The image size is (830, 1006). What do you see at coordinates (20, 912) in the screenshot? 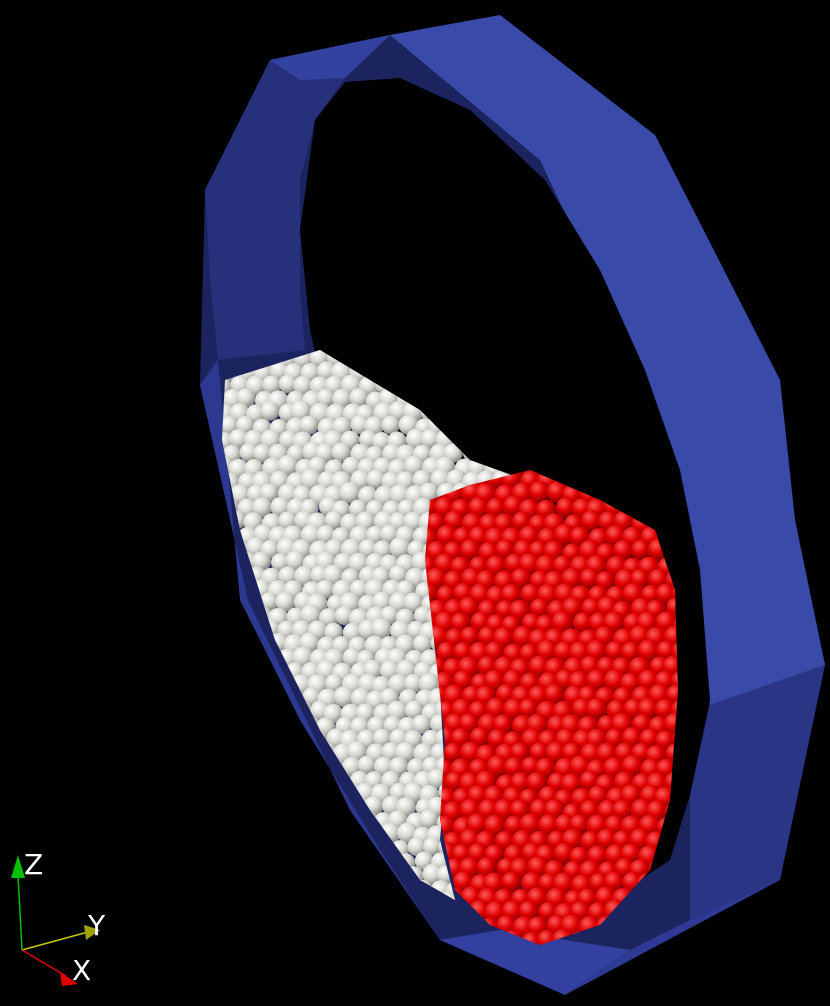
I see `z-axis-line` at bounding box center [20, 912].